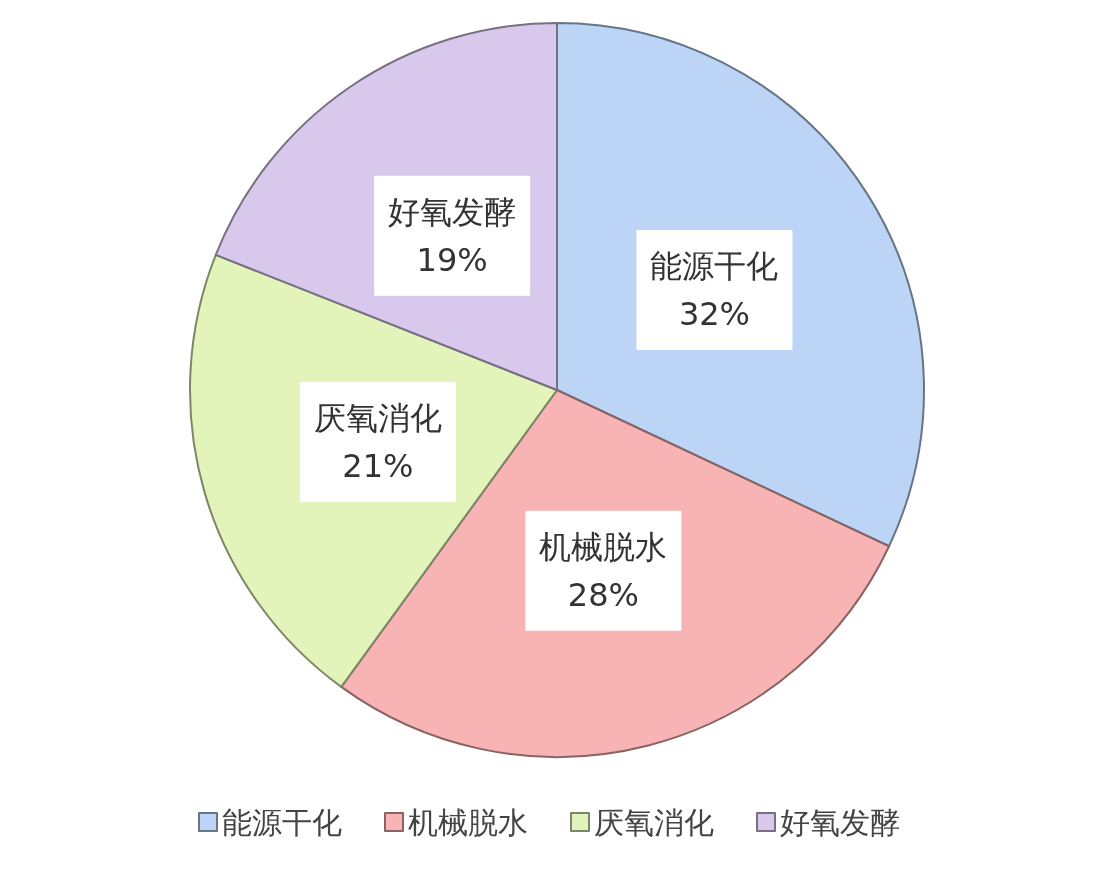 This screenshot has height=872, width=1098. I want to click on slice-label: 好氧发酵, so click(452, 211).